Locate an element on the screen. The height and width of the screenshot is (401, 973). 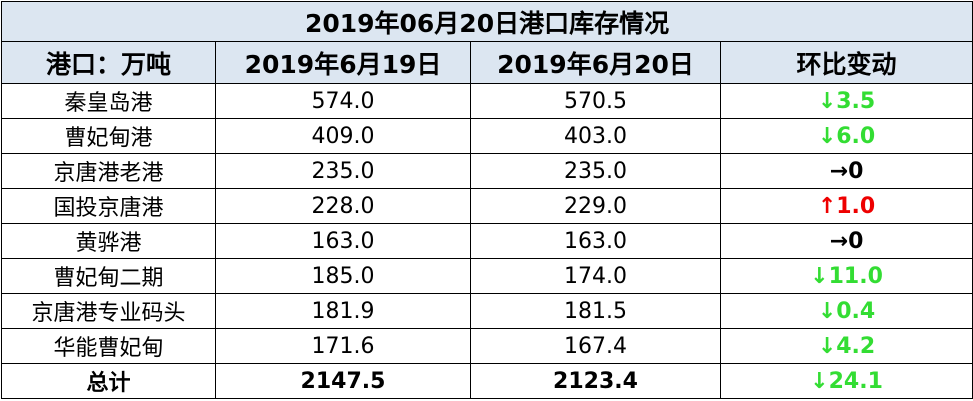
port-cell: 国投京唐港 is located at coordinates (108, 206).